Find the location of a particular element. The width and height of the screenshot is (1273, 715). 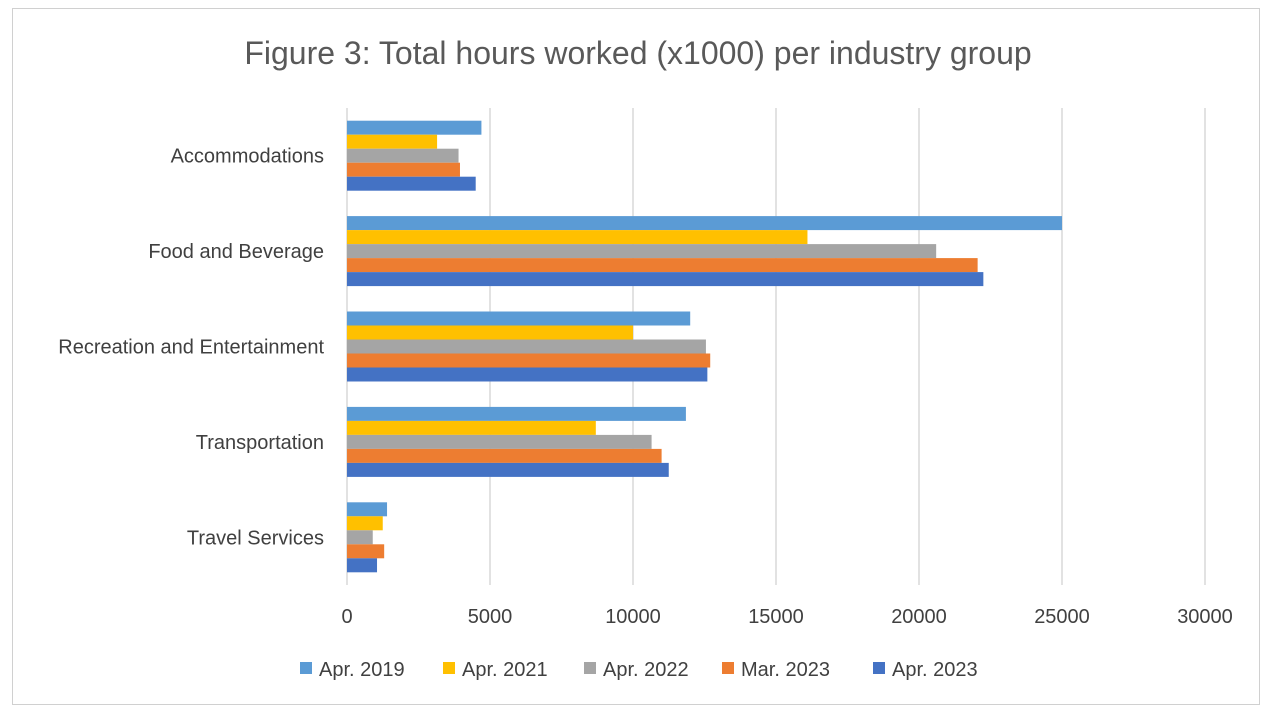

x-tick-label: 0 is located at coordinates (346, 617).